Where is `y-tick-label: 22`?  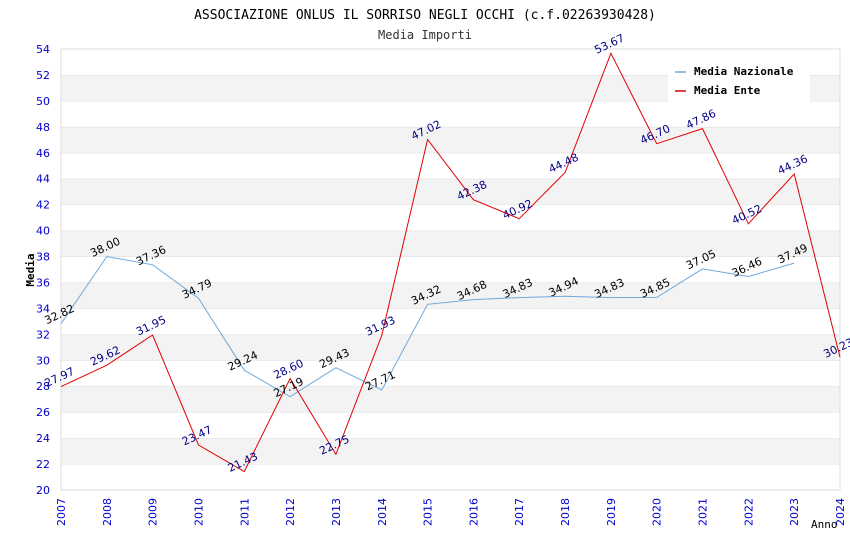 y-tick-label: 22 is located at coordinates (43, 464).